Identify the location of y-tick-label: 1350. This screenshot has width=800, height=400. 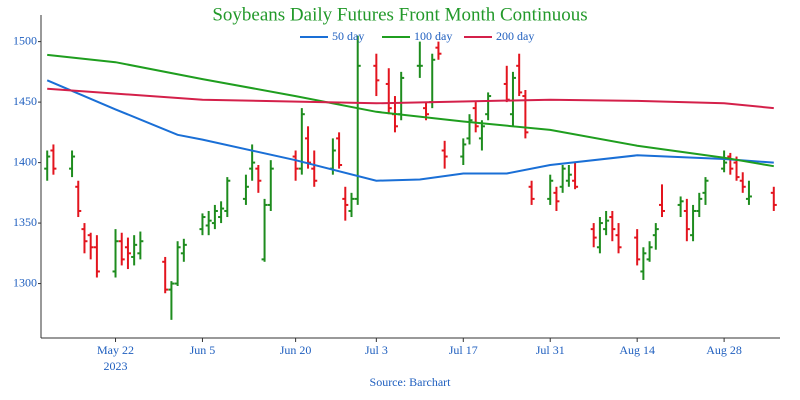
(25, 222).